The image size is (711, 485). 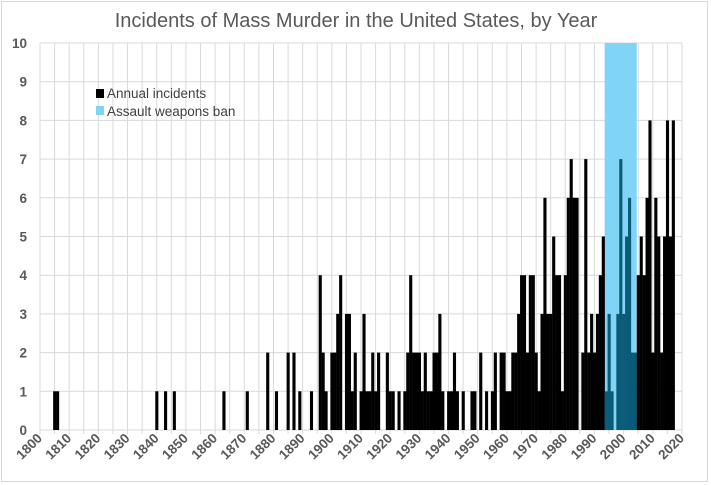 What do you see at coordinates (23, 275) in the screenshot?
I see `y-tick-label: 4` at bounding box center [23, 275].